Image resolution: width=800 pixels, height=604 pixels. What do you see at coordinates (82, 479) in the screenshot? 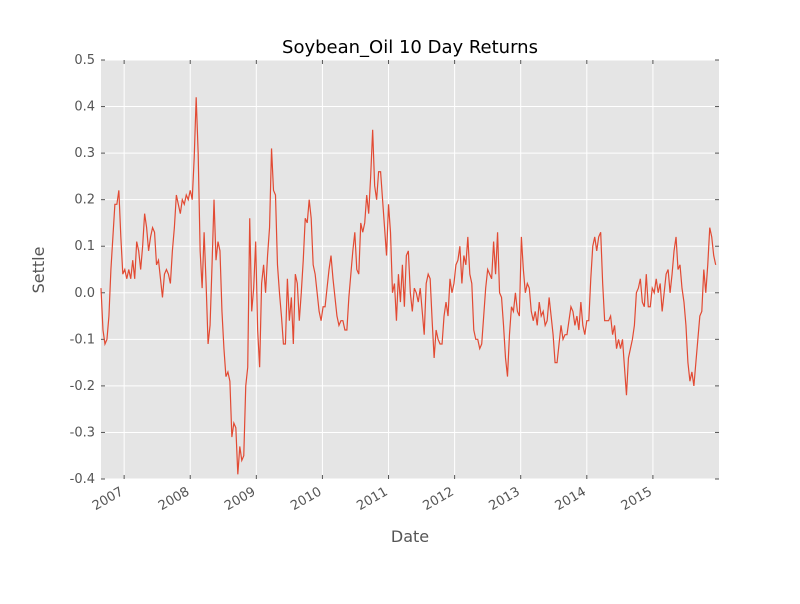
I see `y-tick-label: -0.4` at bounding box center [82, 479].